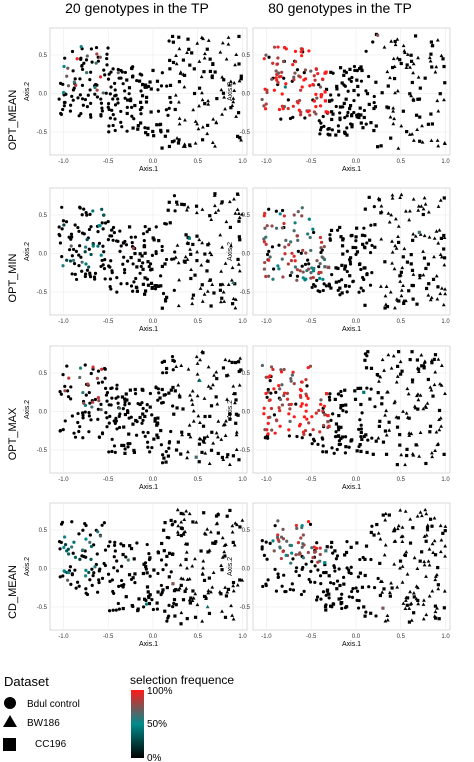  What do you see at coordinates (13, 120) in the screenshot?
I see `row-label-opt-mean: OPT_MEAN` at bounding box center [13, 120].